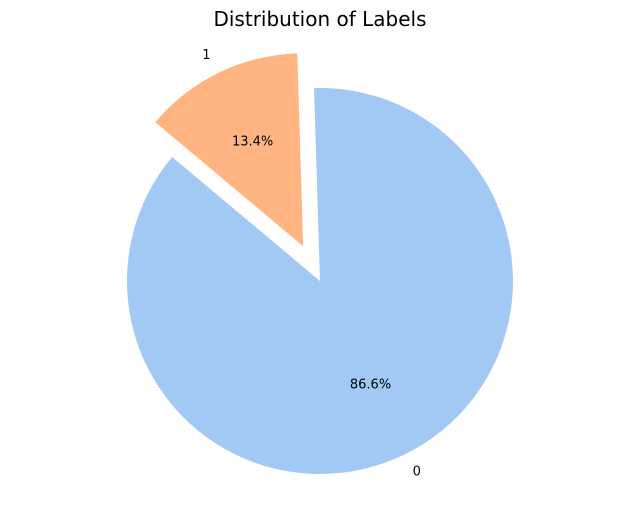  Describe the element at coordinates (319, 19) in the screenshot. I see `chart-title: Distribution of Labels` at that location.